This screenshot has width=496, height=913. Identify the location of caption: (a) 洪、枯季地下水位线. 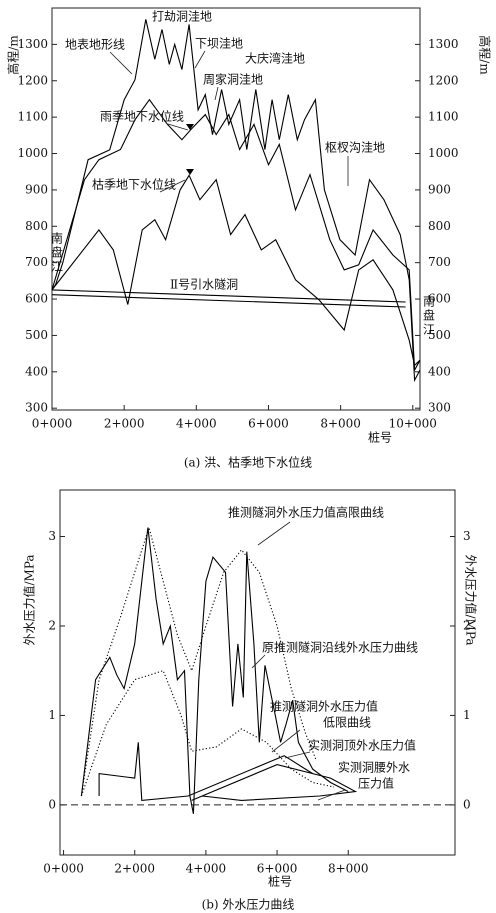
(248, 462).